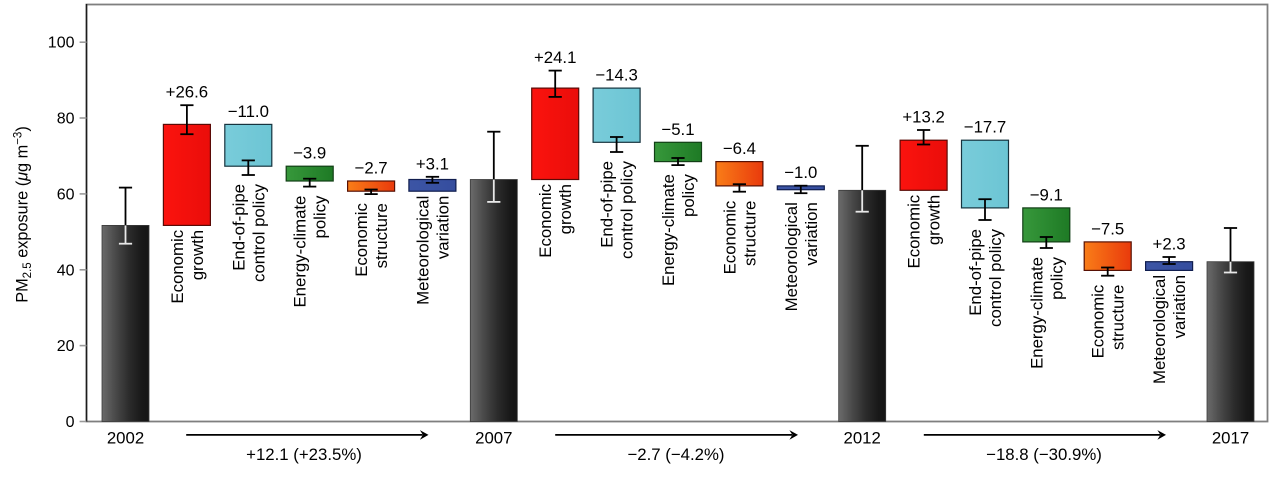  I want to click on svg-text: +3.1, so click(432, 163).